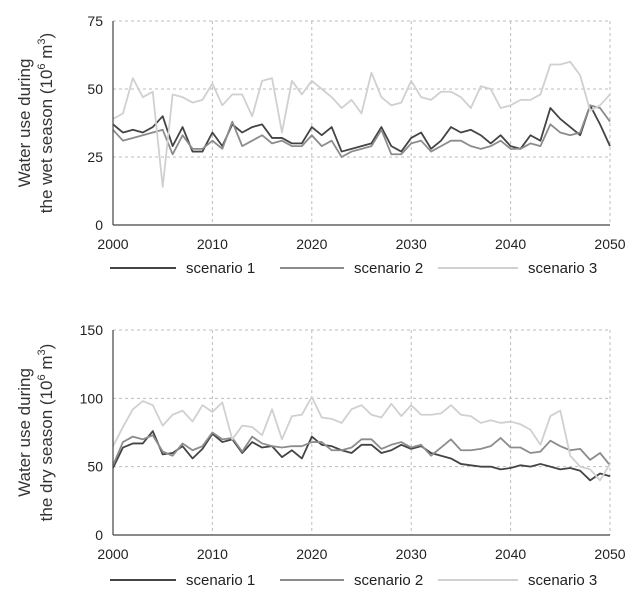  I want to click on y-tick-label: 75, so click(95, 21).